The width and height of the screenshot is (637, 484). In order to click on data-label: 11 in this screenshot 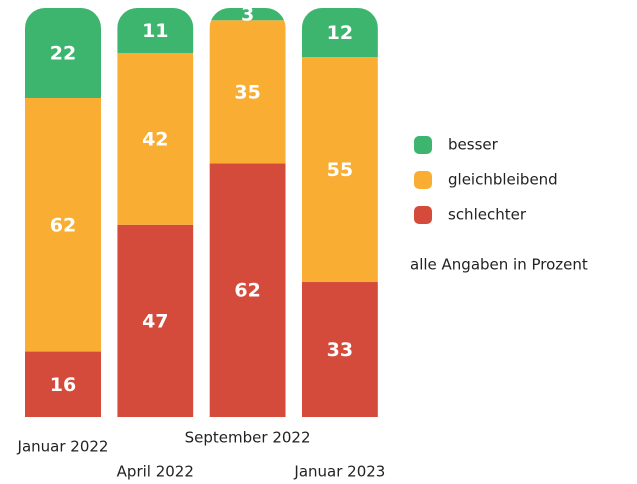, I will do `click(155, 31)`.